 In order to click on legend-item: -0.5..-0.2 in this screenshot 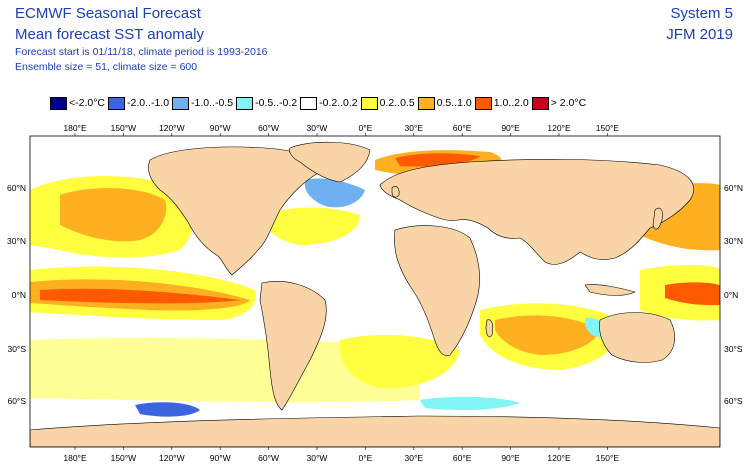, I will do `click(266, 103)`.